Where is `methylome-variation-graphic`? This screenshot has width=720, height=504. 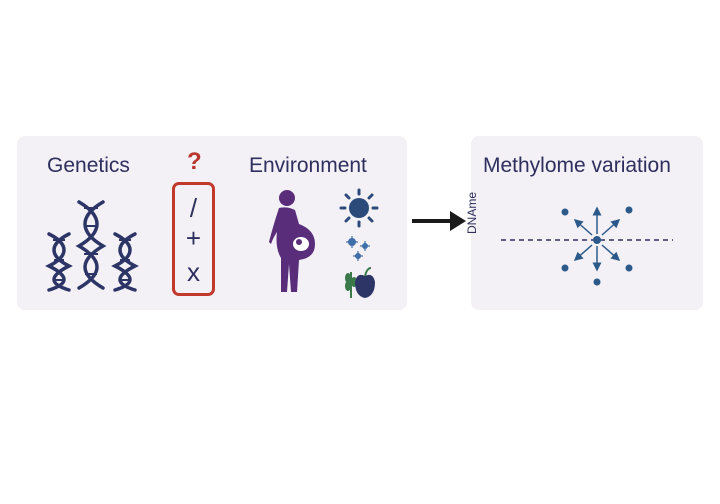 methylome-variation-graphic is located at coordinates (587, 246).